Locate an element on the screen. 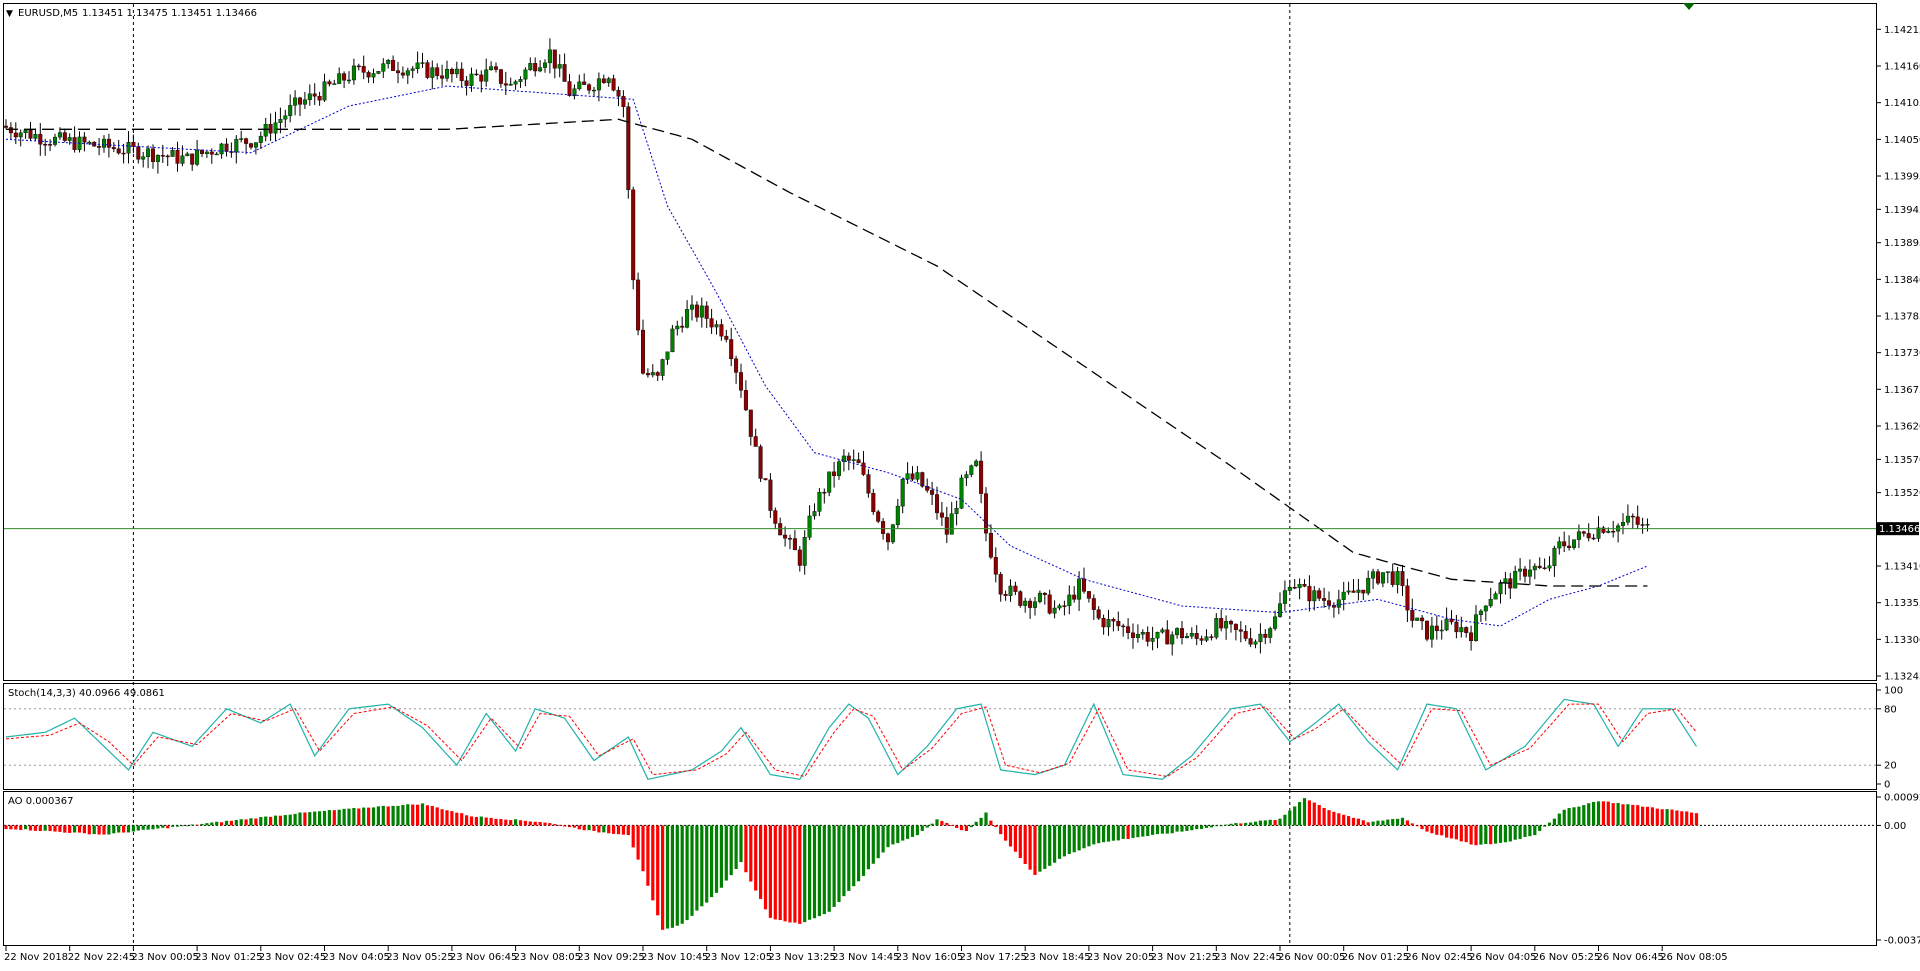  current-price-label: 1.13466 is located at coordinates (1899, 529).